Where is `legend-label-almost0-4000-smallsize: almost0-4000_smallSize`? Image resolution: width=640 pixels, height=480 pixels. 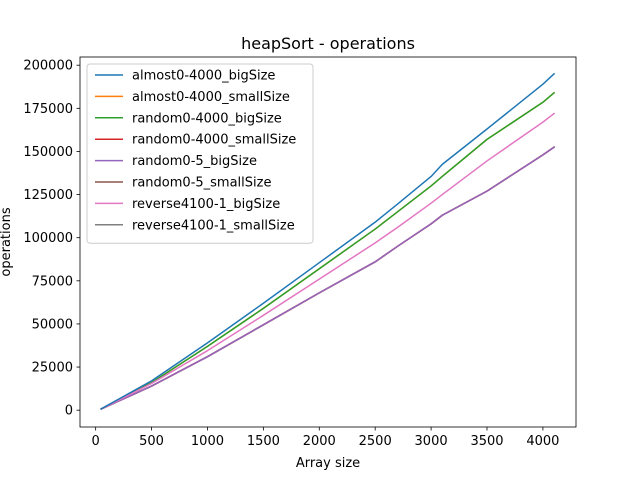 legend-label-almost0-4000-smallsize: almost0-4000_smallSize is located at coordinates (211, 97).